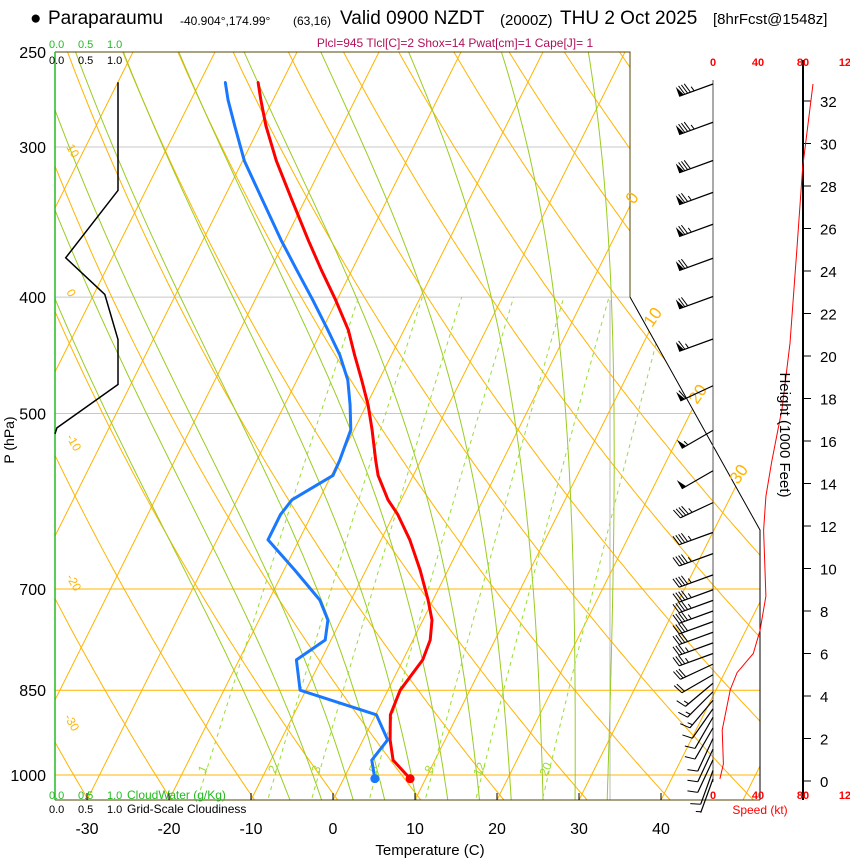  I want to click on pressure-tick-label: 400, so click(32, 298).